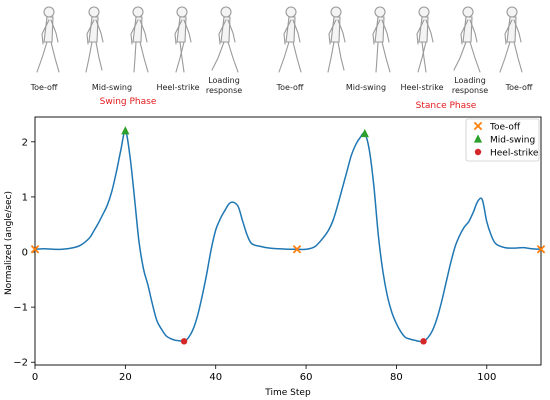  Describe the element at coordinates (505, 128) in the screenshot. I see `legend-entry-label: Toe-off` at that location.